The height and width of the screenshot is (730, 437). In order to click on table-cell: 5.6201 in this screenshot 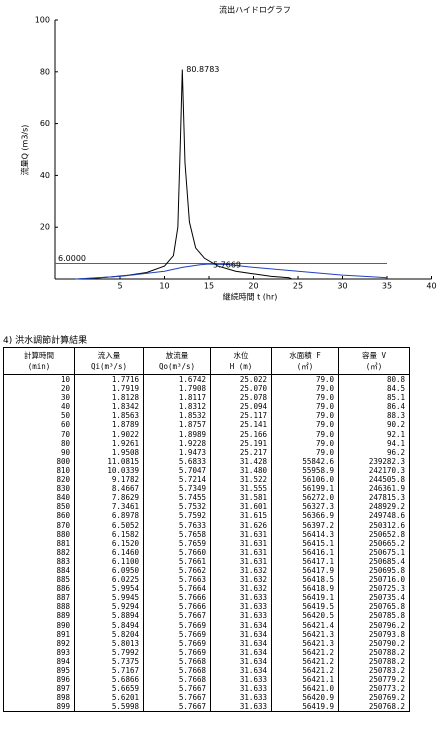, I will do `click(109, 698)`.